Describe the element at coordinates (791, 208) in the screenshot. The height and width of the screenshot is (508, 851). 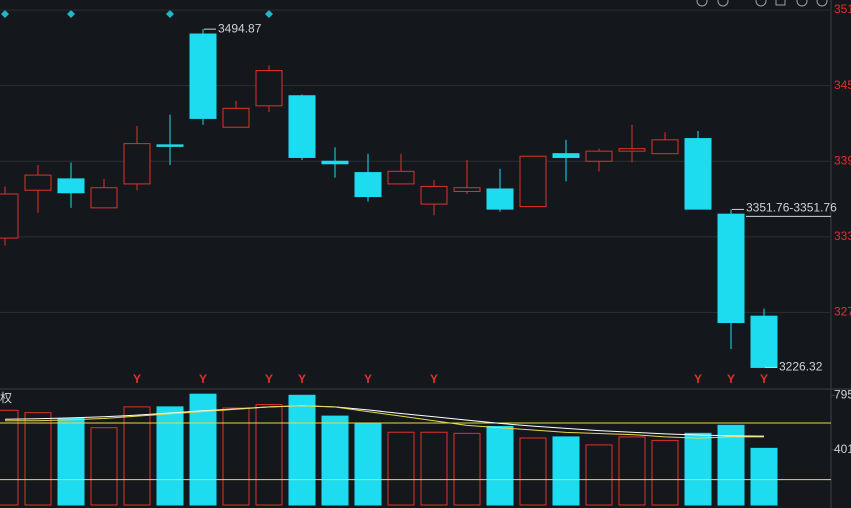
I see `annotation: 3351.76-3351.76` at that location.